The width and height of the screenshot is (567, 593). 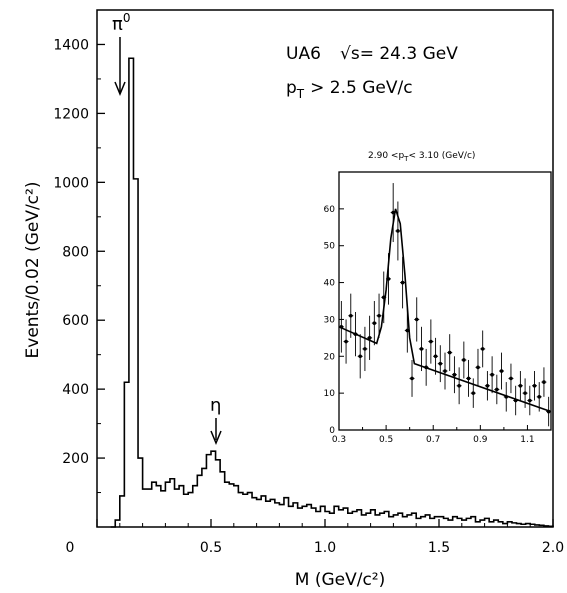 What do you see at coordinates (120, 66) in the screenshot?
I see `pi0-arrow` at bounding box center [120, 66].